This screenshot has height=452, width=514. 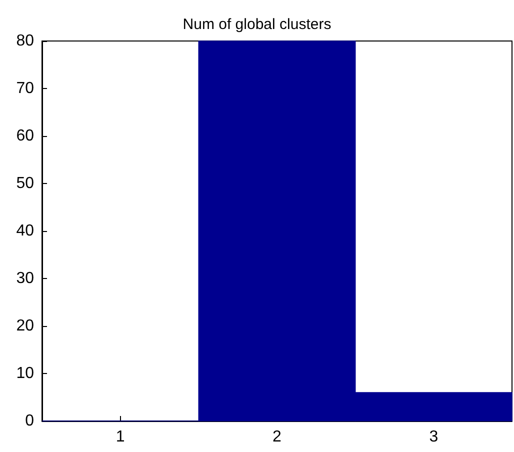 What do you see at coordinates (25, 326) in the screenshot?
I see `y-tick-label: 20` at bounding box center [25, 326].